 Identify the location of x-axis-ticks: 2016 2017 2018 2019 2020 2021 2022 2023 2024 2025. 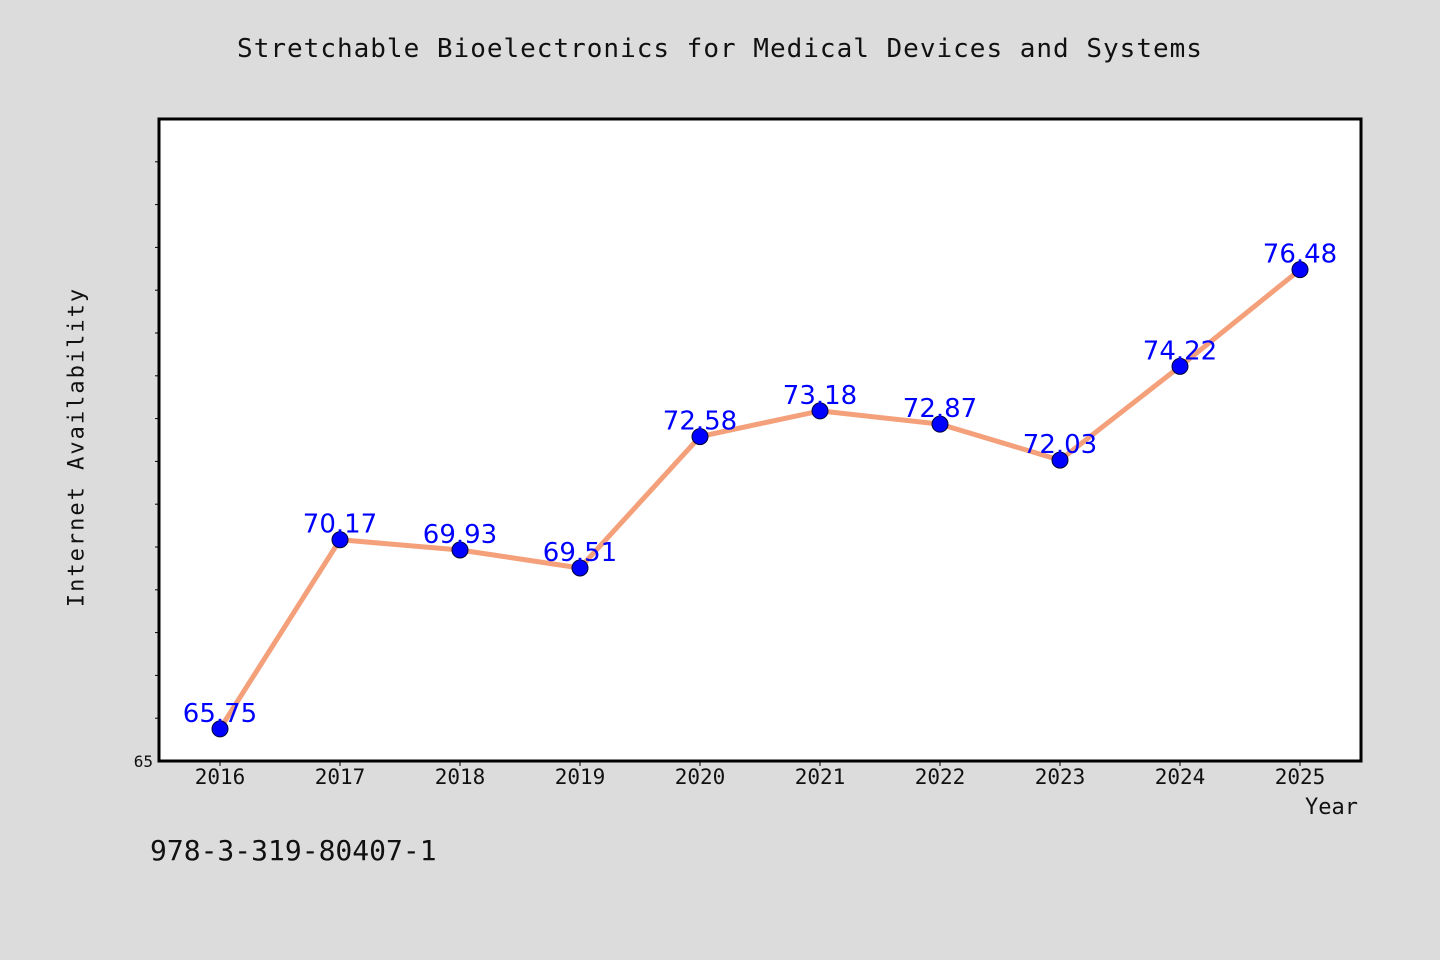
(760, 775).